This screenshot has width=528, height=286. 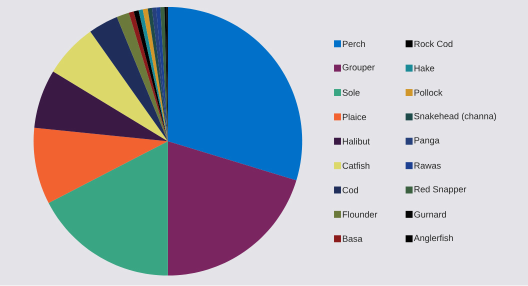 I want to click on legend-label: Snakehead (channa), so click(x=455, y=117).